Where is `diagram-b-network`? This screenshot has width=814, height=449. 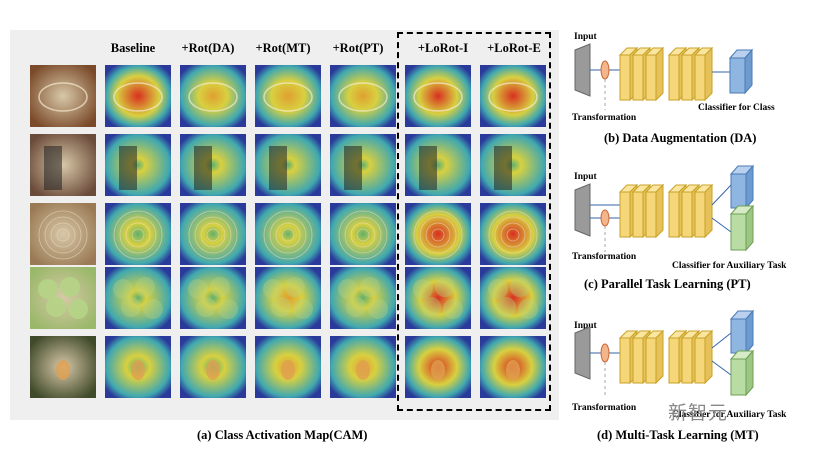
diagram-b-network is located at coordinates (664, 76).